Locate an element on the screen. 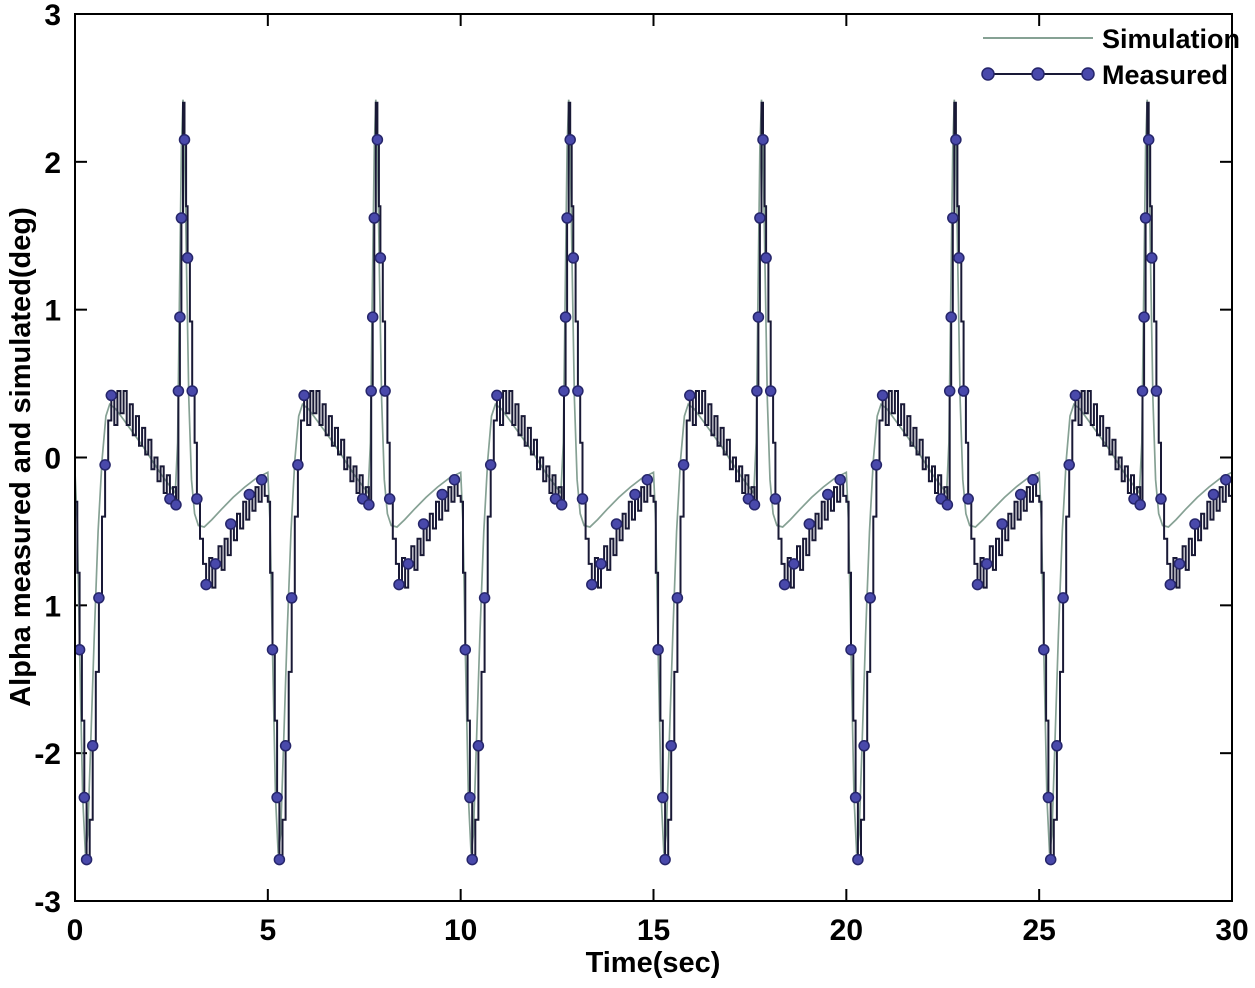 The height and width of the screenshot is (988, 1255). x-tick-label: 30 is located at coordinates (1231, 930).